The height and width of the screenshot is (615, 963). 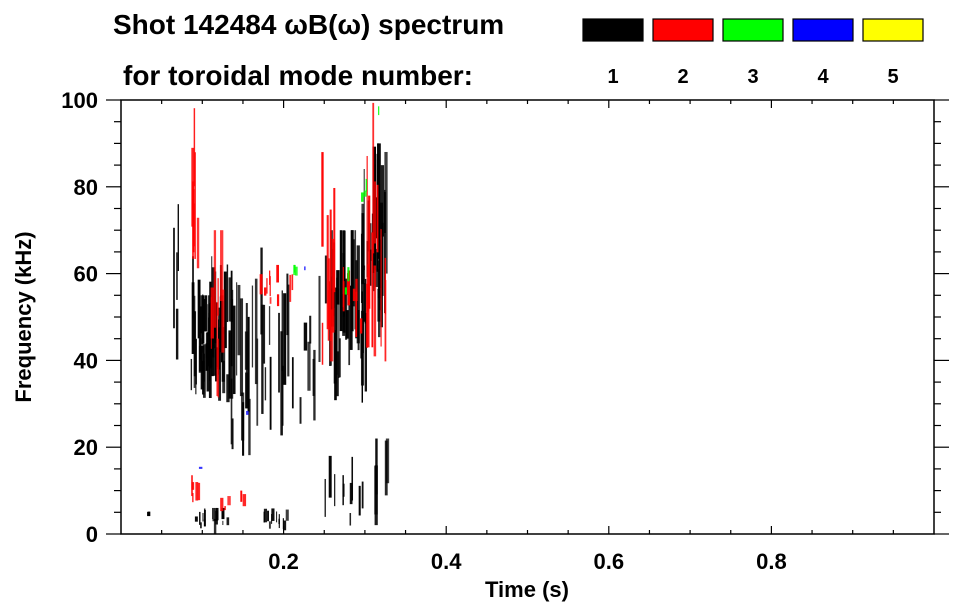 I want to click on y-tick-label: 80, so click(x=86, y=187).